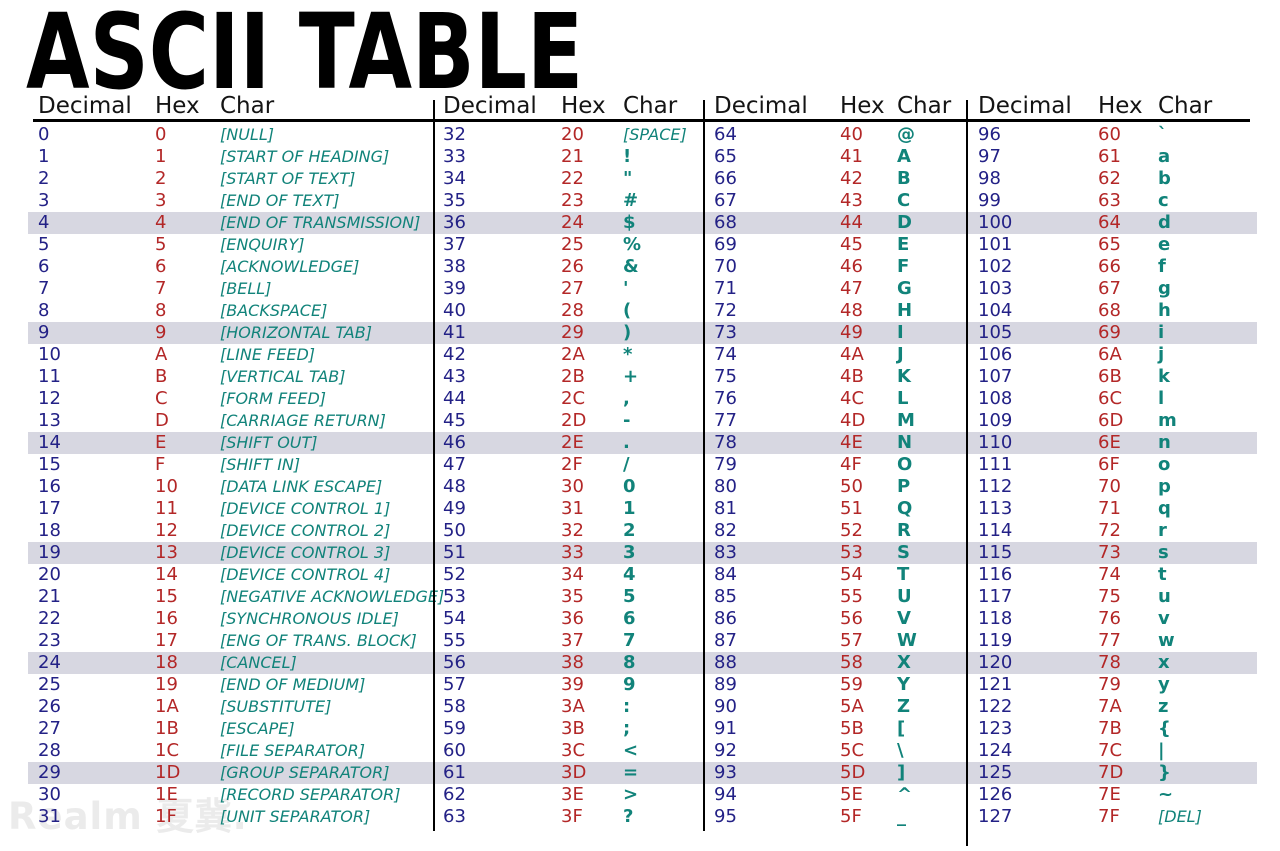  I want to click on hex-cell: 30, so click(572, 486).